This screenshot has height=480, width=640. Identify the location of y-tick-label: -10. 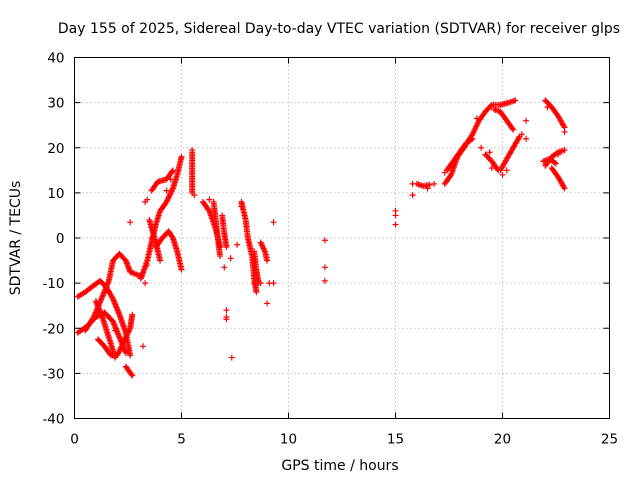
(53, 284).